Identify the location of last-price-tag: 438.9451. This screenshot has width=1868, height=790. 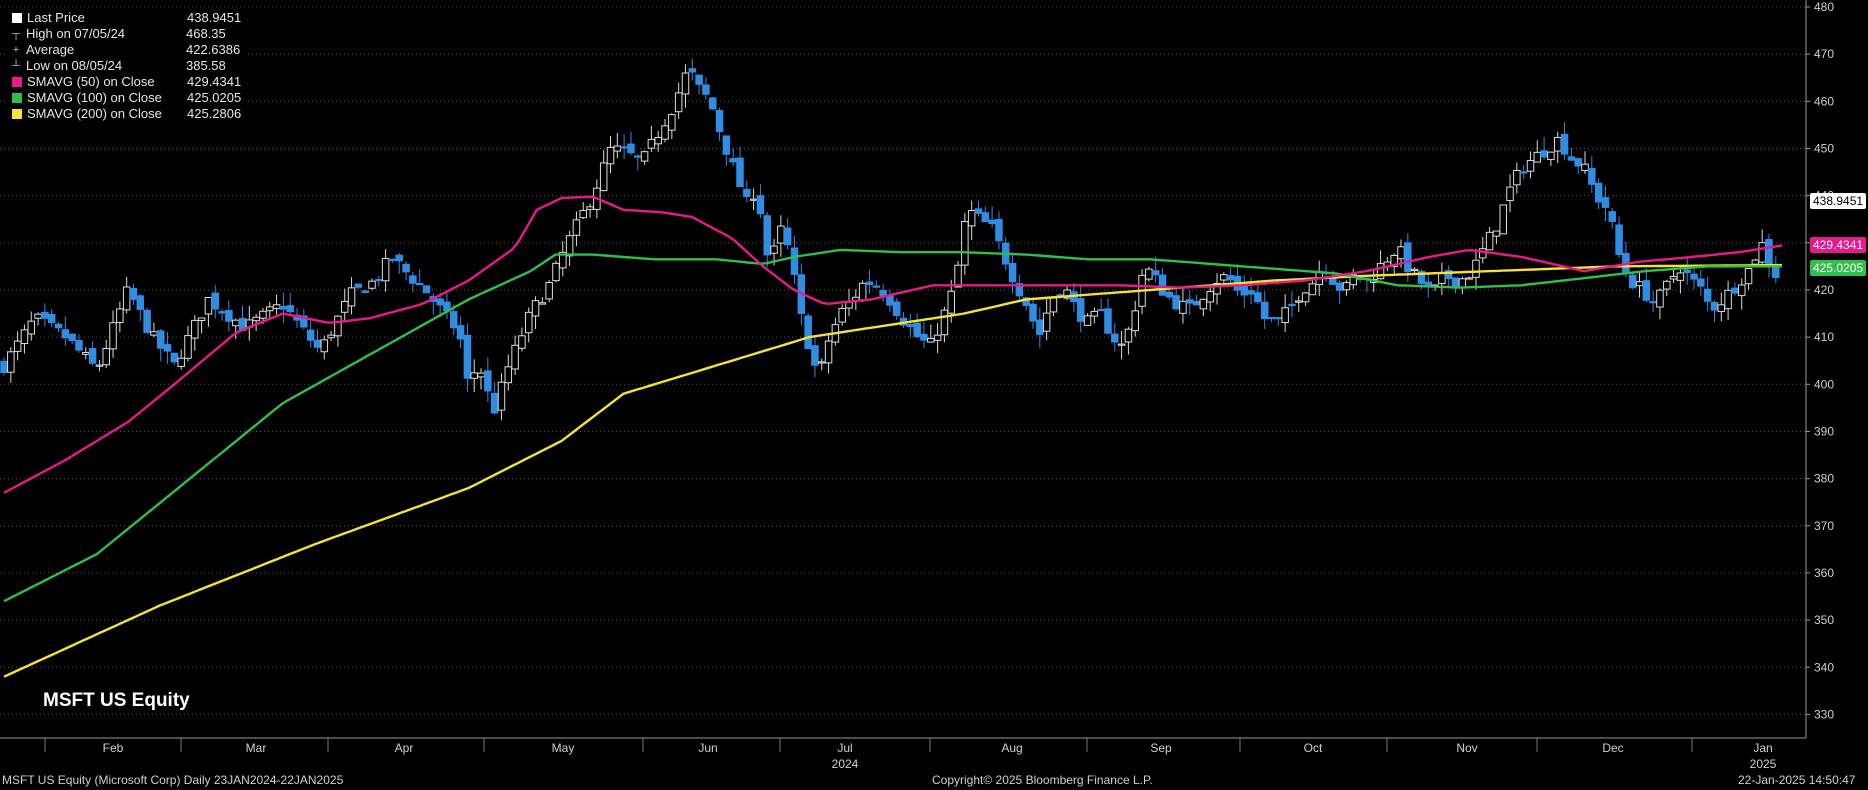
(1838, 200).